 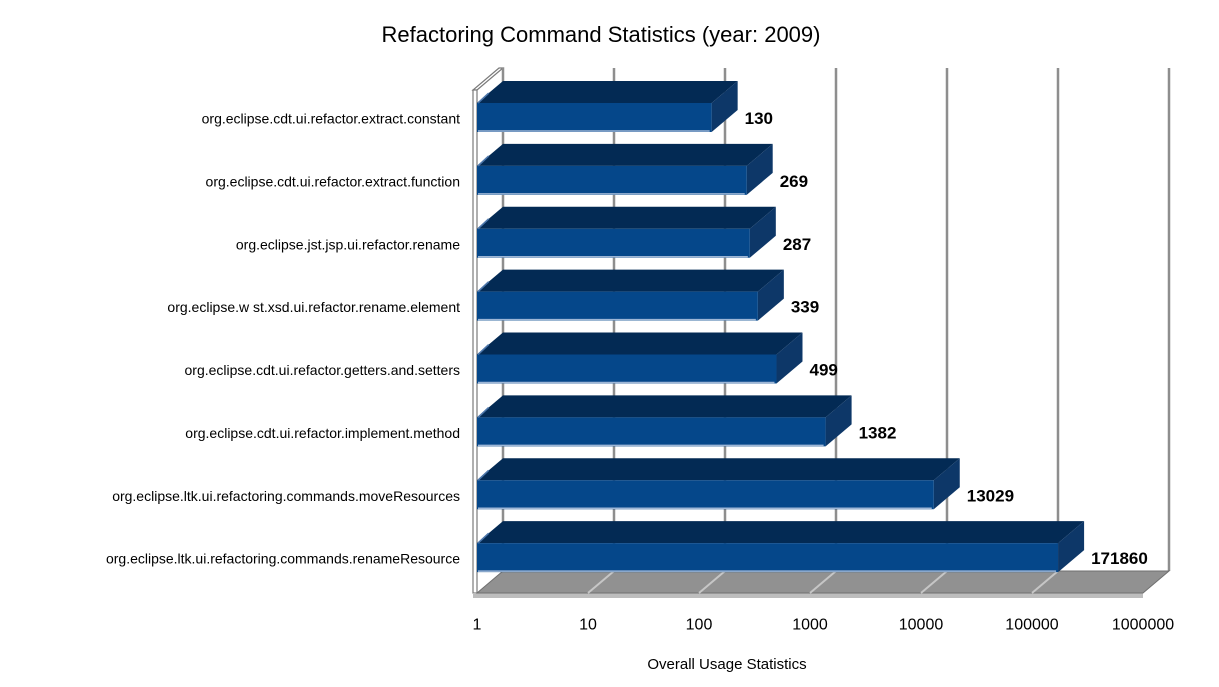 What do you see at coordinates (808, 595) in the screenshot?
I see `floor-thickness-strip` at bounding box center [808, 595].